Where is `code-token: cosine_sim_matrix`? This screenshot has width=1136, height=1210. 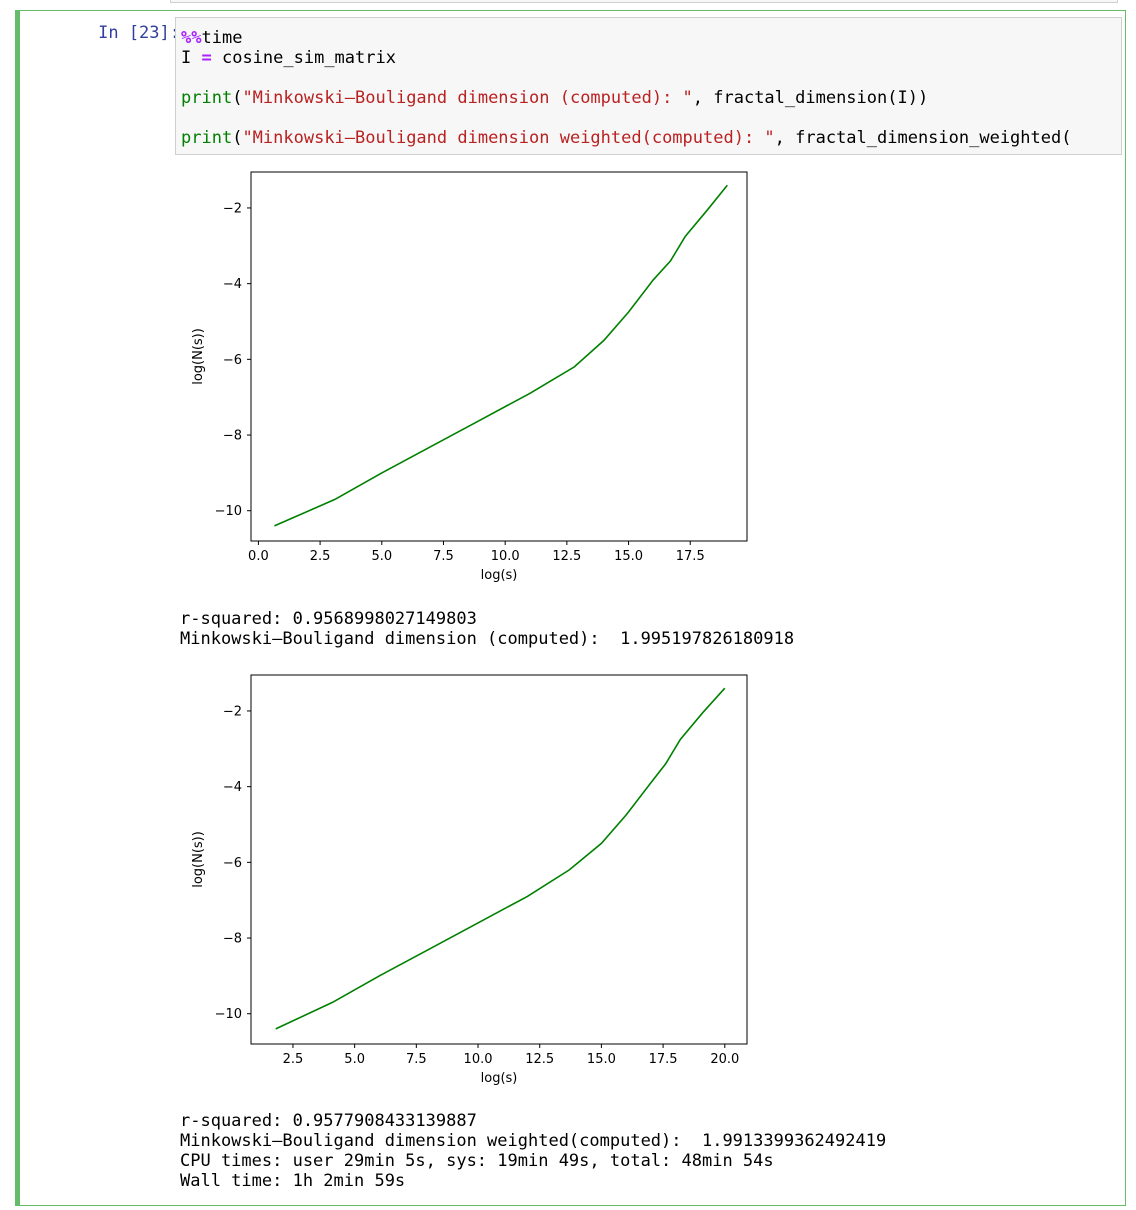
code-token: cosine_sim_matrix is located at coordinates (303, 58).